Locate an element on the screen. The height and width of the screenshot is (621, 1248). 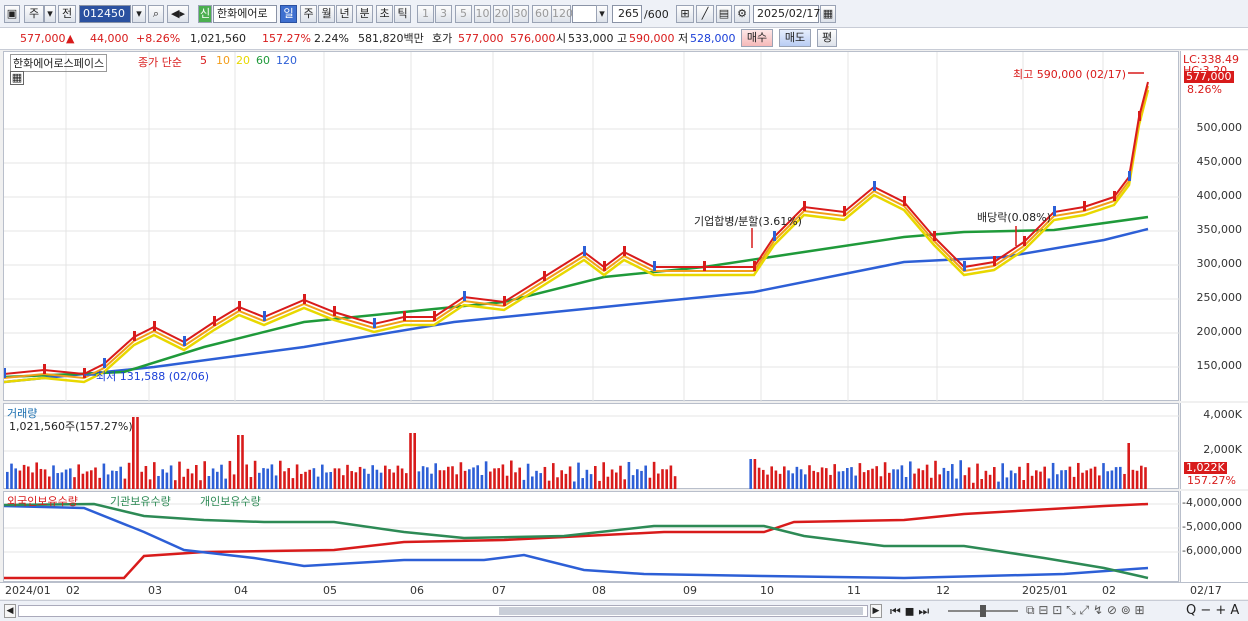
x-label: 12 is located at coordinates (943, 590).